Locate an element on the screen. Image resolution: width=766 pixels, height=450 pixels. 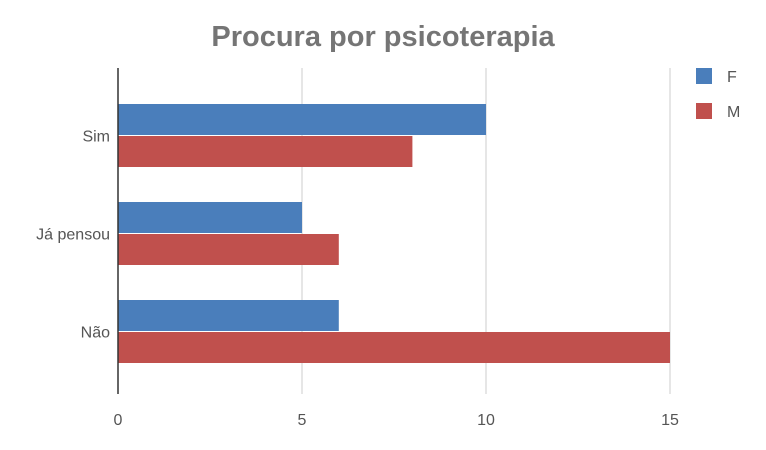
legend-swatch-m is located at coordinates (704, 111).